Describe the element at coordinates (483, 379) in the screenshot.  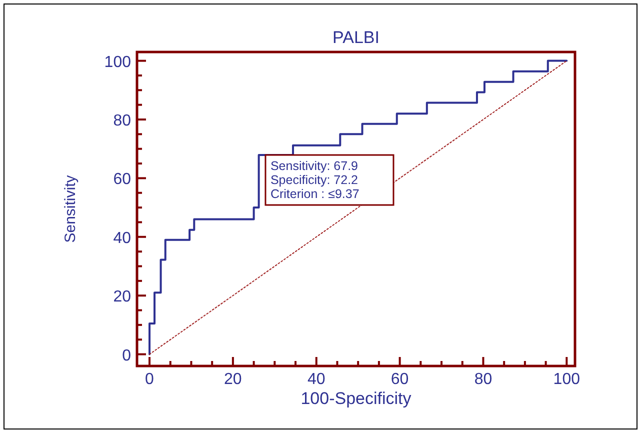
I see `x-tick-label: 80` at that location.